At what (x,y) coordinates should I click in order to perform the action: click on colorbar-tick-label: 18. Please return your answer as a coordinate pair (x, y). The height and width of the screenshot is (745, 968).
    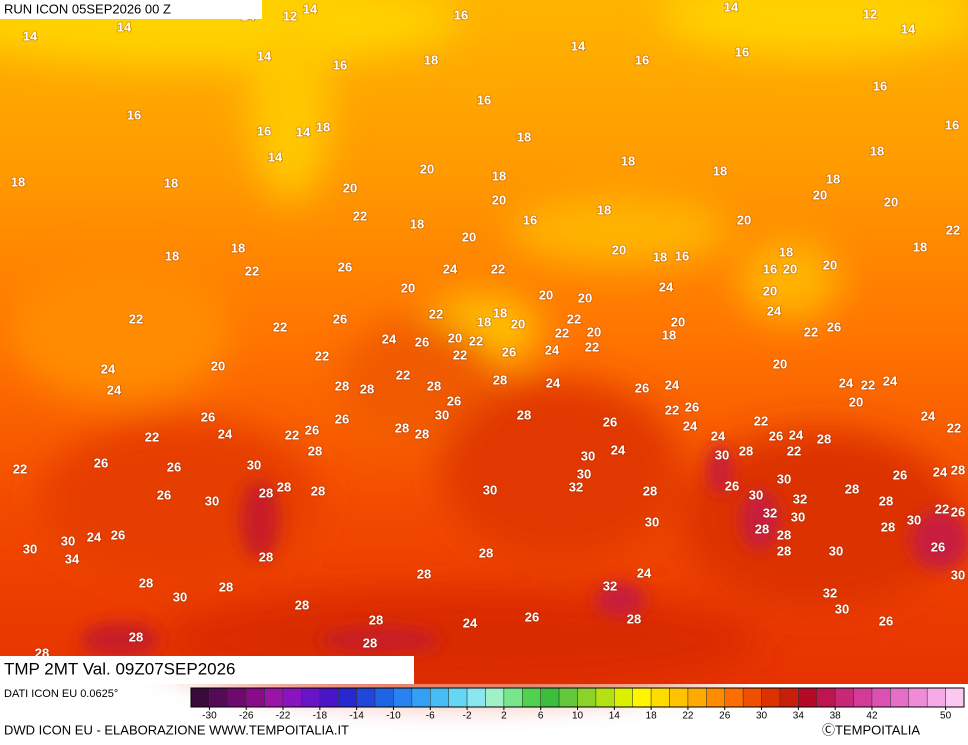
    Looking at the image, I should click on (652, 716).